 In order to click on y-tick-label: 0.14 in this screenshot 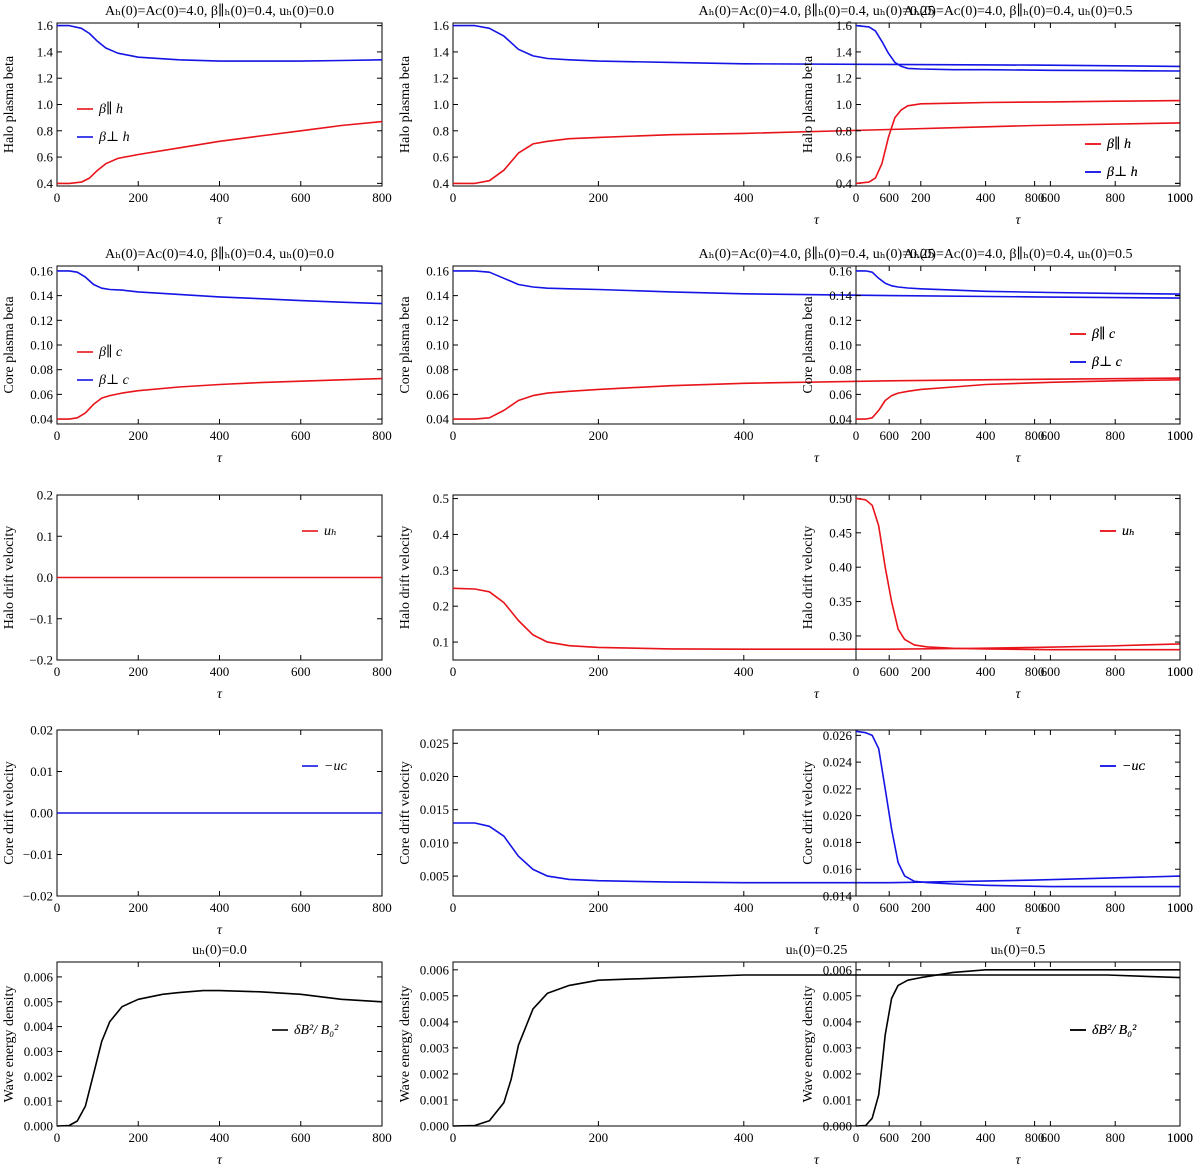, I will do `click(41, 295)`.